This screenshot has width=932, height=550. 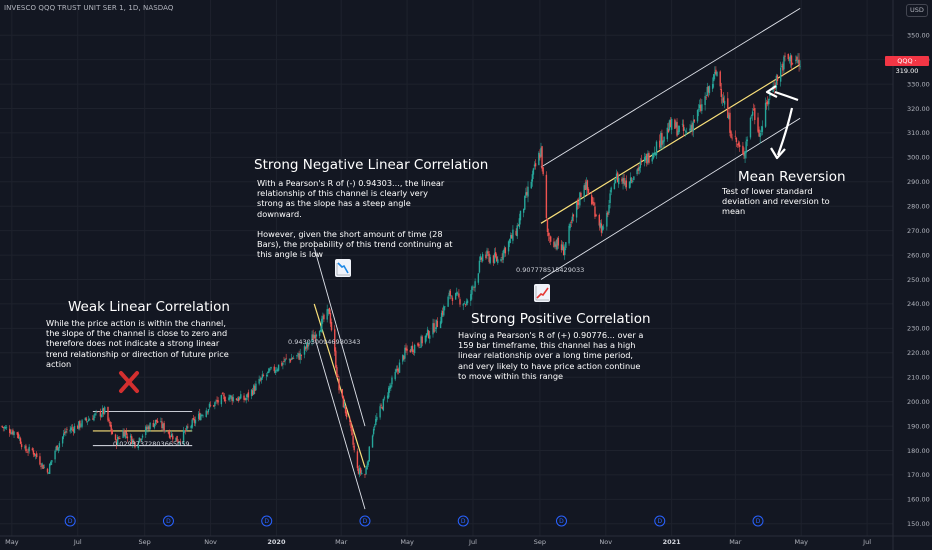 I want to click on x-tick-label: Nov, so click(x=605, y=542).